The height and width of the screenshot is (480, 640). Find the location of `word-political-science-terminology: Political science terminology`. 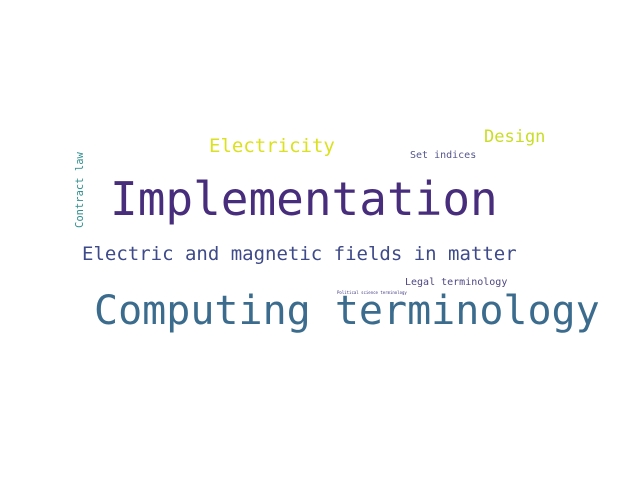

word-political-science-terminology: Political science terminology is located at coordinates (372, 292).